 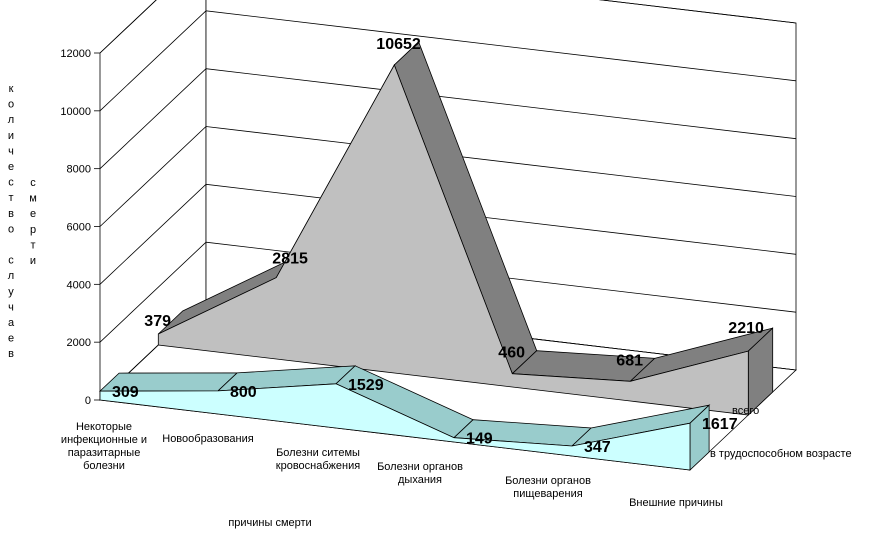 I want to click on category-label: Внешние причины, so click(x=676, y=503).